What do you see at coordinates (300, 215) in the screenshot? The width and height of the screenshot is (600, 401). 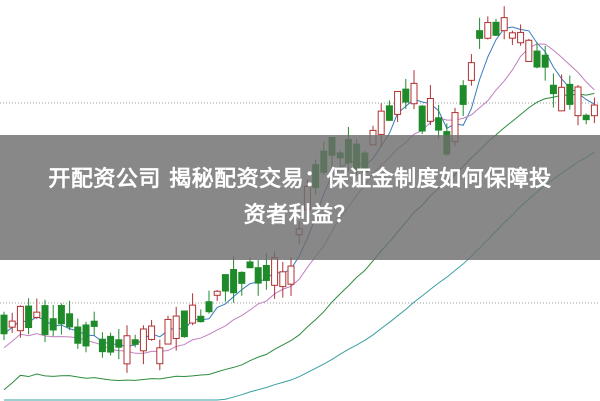 I see `headline-line-2: 资者利益？` at bounding box center [300, 215].